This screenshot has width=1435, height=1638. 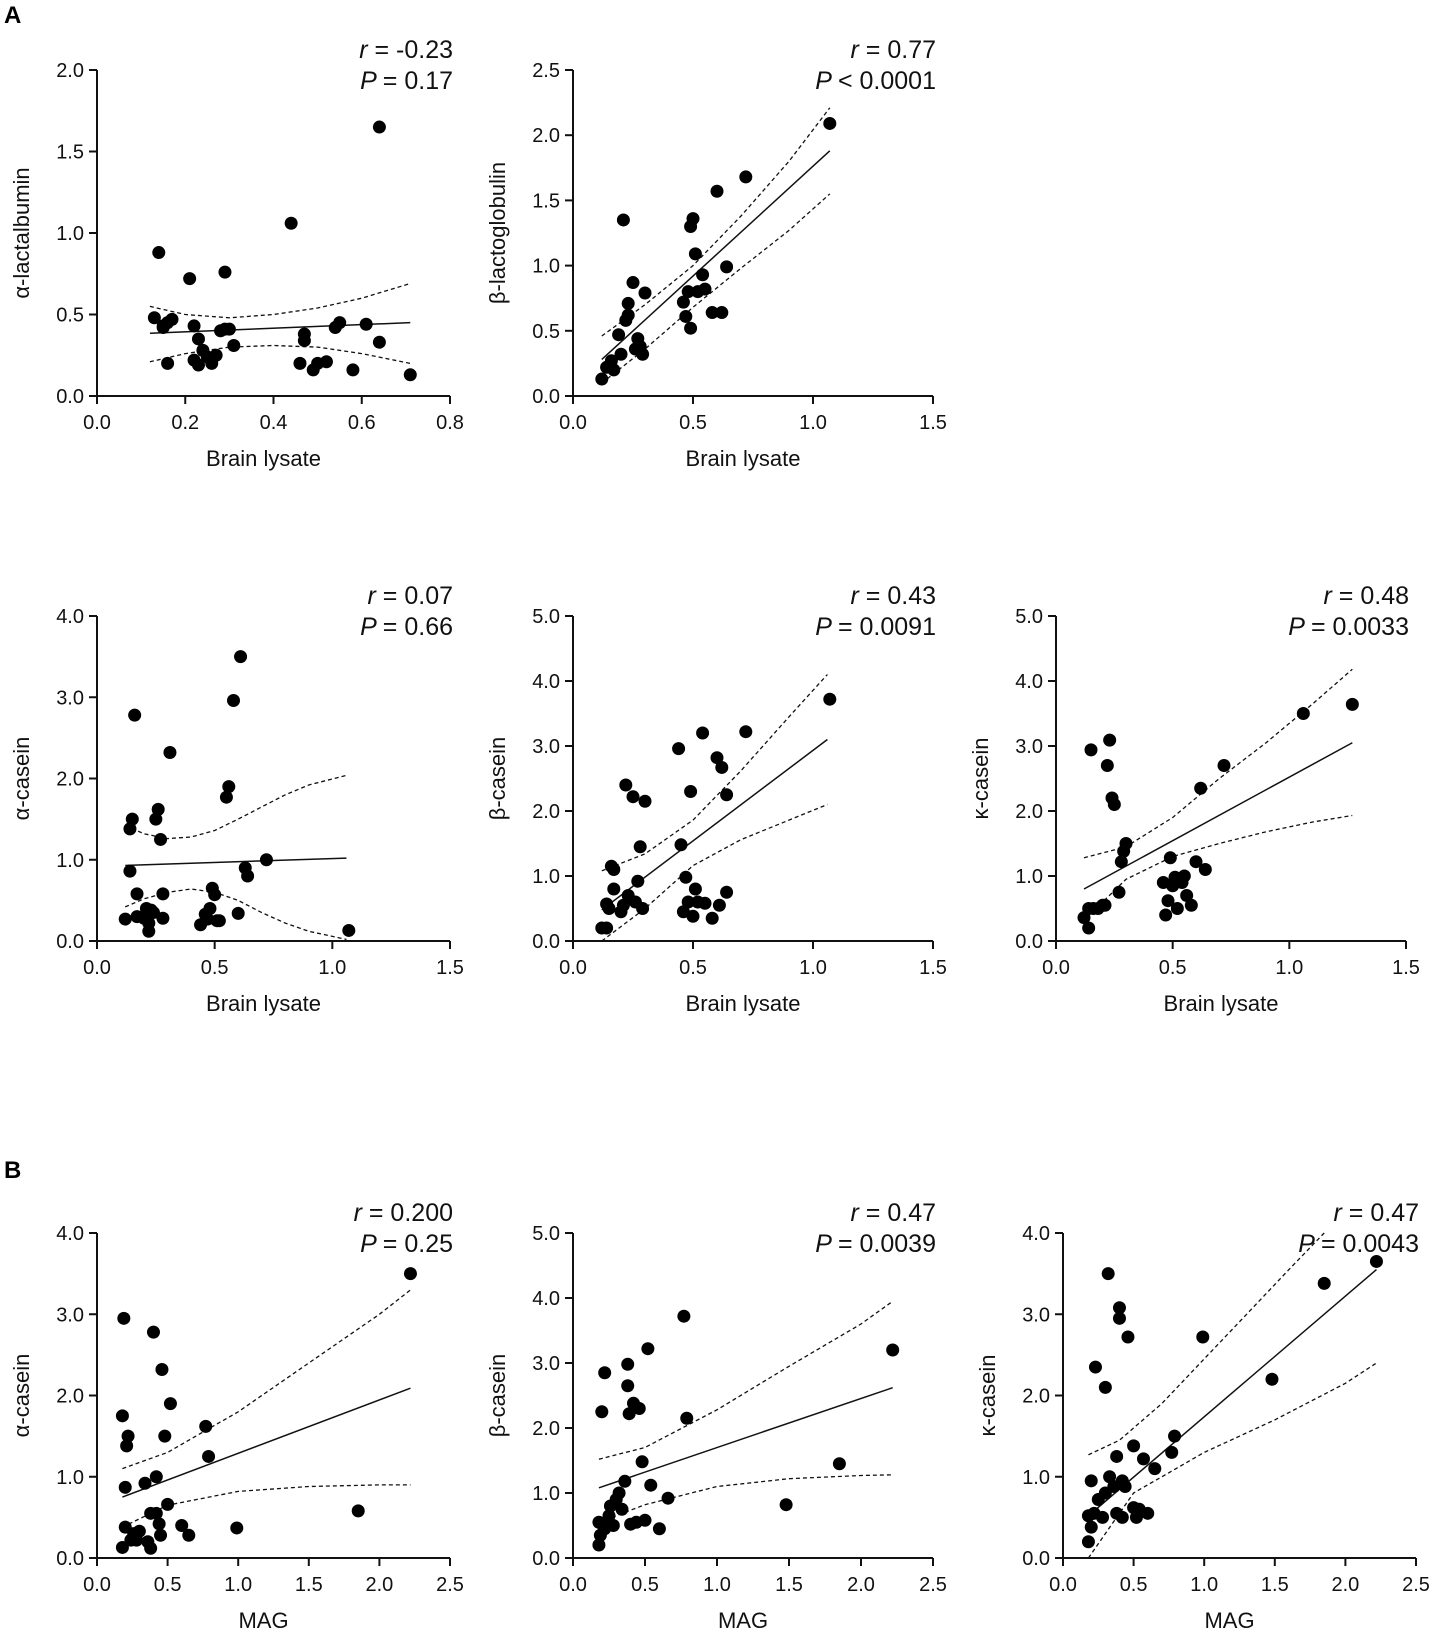 I want to click on y-axis-title: α-casein, so click(x=21, y=779).